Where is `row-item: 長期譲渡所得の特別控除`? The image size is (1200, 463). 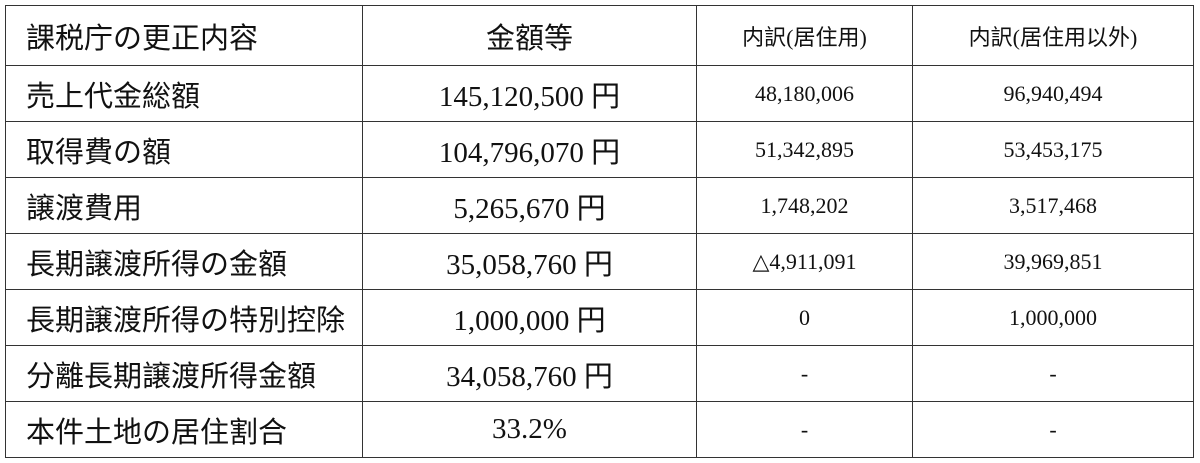
row-item: 長期譲渡所得の特別控除 is located at coordinates (184, 317).